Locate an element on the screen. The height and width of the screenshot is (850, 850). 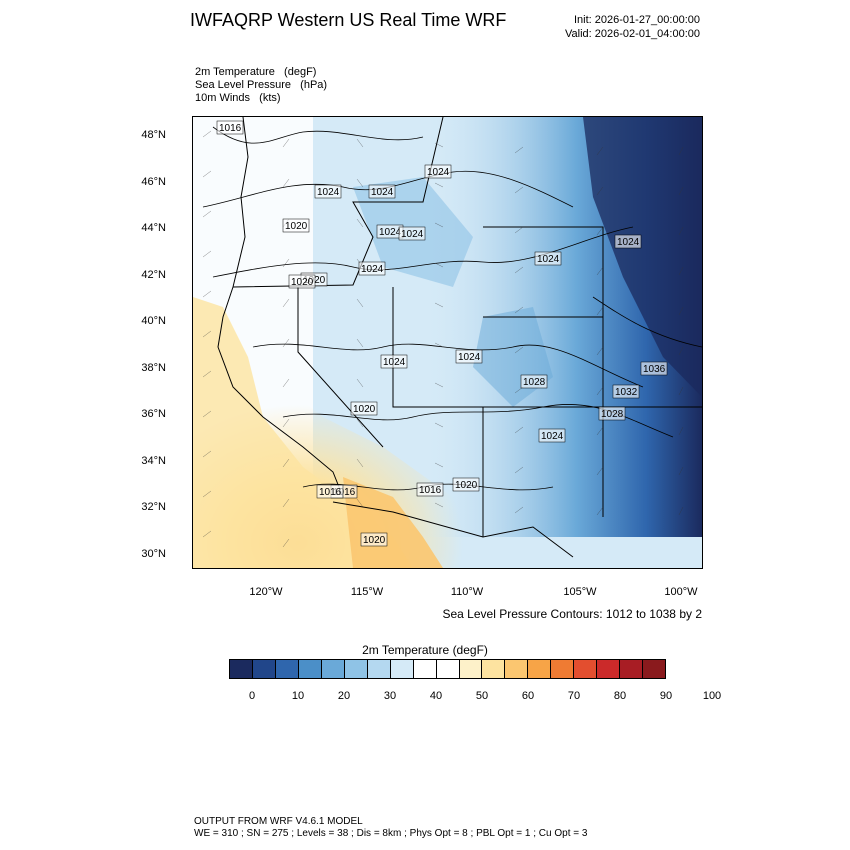
valid-time: Valid: 2026-02-01_04:00:00 is located at coordinates (632, 34).